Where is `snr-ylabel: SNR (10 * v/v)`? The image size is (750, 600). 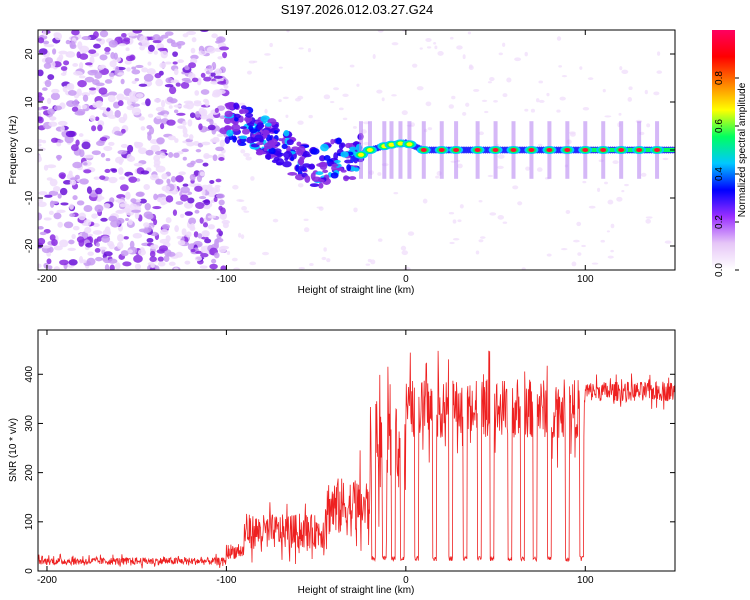
snr-ylabel: SNR (10 * v/v) is located at coordinates (13, 450).